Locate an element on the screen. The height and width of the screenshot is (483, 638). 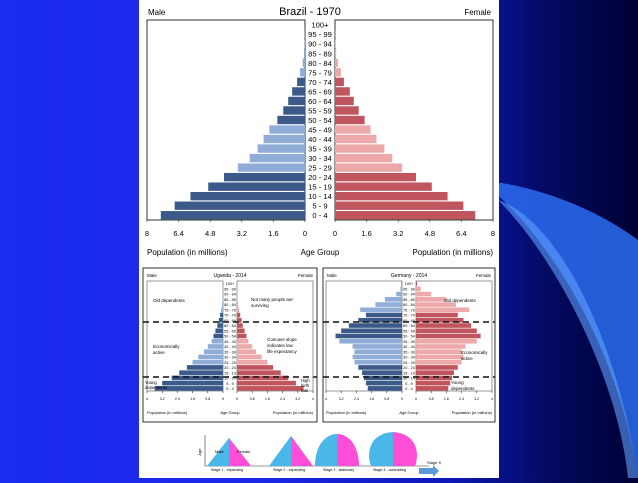
uganda-xlabel-left: Population (in millions) is located at coordinates (167, 412).